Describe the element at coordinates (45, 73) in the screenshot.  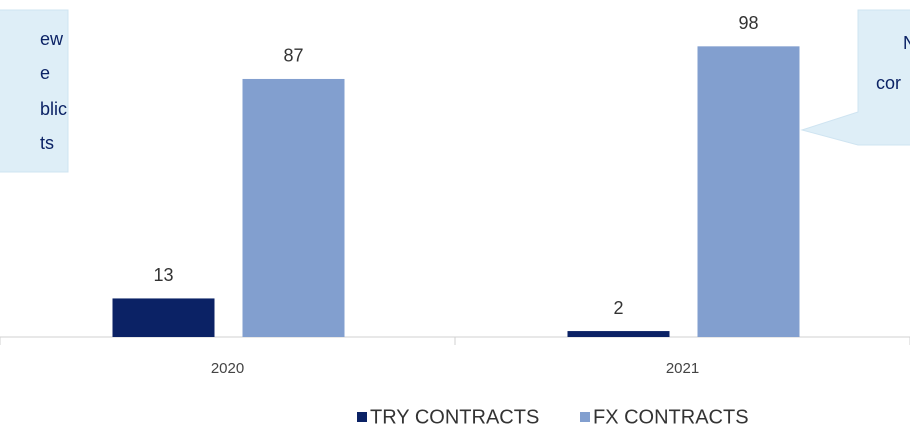
I see `callout-text: e` at that location.